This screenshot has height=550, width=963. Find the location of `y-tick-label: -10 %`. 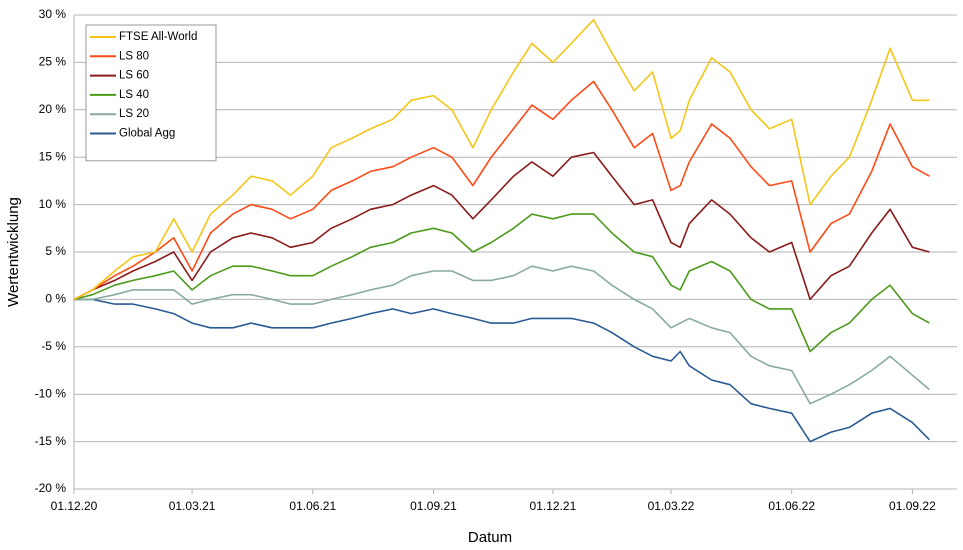

y-tick-label: -10 % is located at coordinates (51, 393).